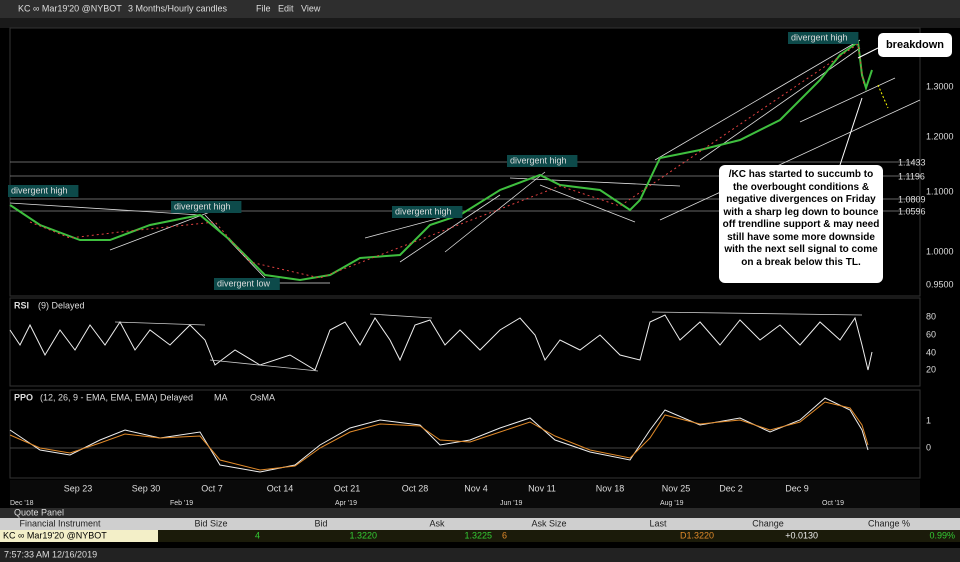 The height and width of the screenshot is (562, 960). I want to click on date-label: Oct 28, so click(415, 488).